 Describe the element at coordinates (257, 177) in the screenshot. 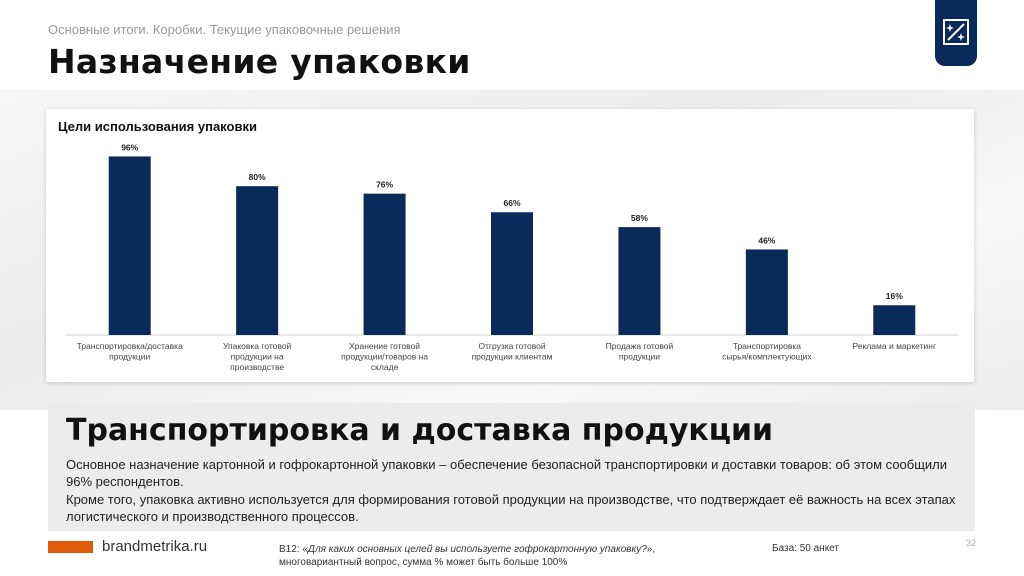

I see `data-label: 80%` at that location.